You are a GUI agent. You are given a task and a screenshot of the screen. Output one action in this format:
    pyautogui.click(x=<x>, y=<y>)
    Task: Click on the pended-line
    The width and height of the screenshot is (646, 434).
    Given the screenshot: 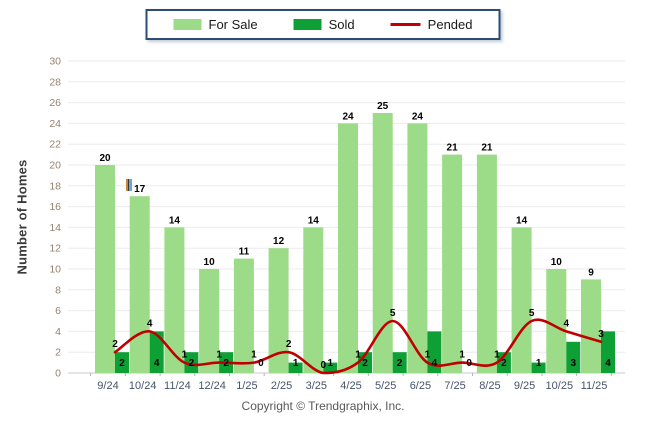 What is the action you would take?
    pyautogui.click(x=358, y=346)
    